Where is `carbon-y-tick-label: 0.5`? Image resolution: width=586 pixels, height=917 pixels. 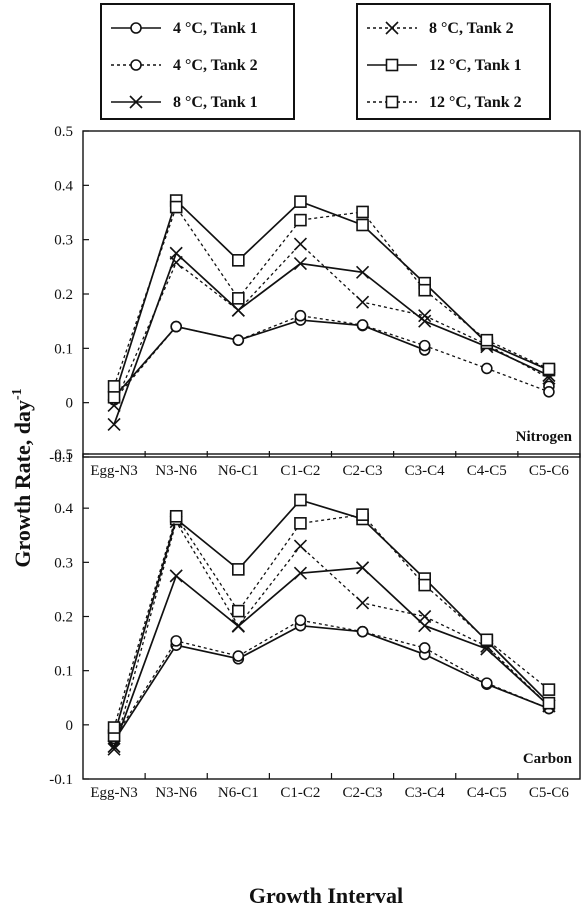
carbon-y-tick-label: 0.5 is located at coordinates (63, 455).